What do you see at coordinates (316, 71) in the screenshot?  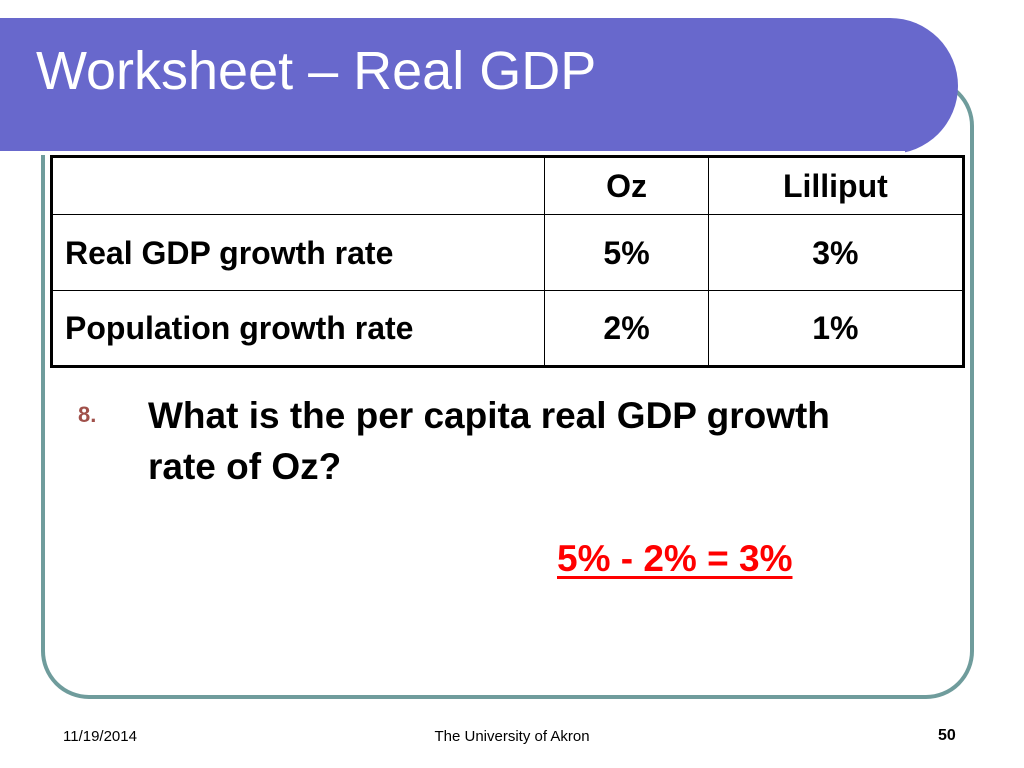 I see `slide-title: Worksheet – Real GDP` at bounding box center [316, 71].